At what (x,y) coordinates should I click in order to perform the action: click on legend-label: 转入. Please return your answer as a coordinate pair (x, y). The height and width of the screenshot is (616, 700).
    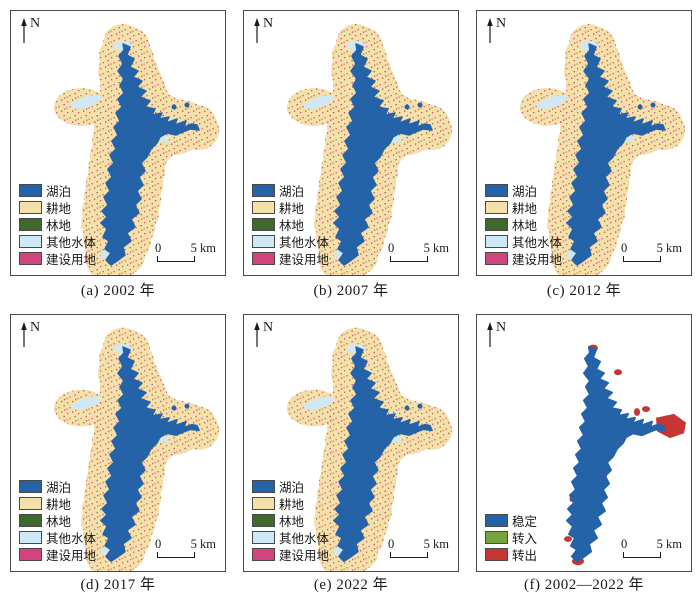
    Looking at the image, I should click on (525, 539).